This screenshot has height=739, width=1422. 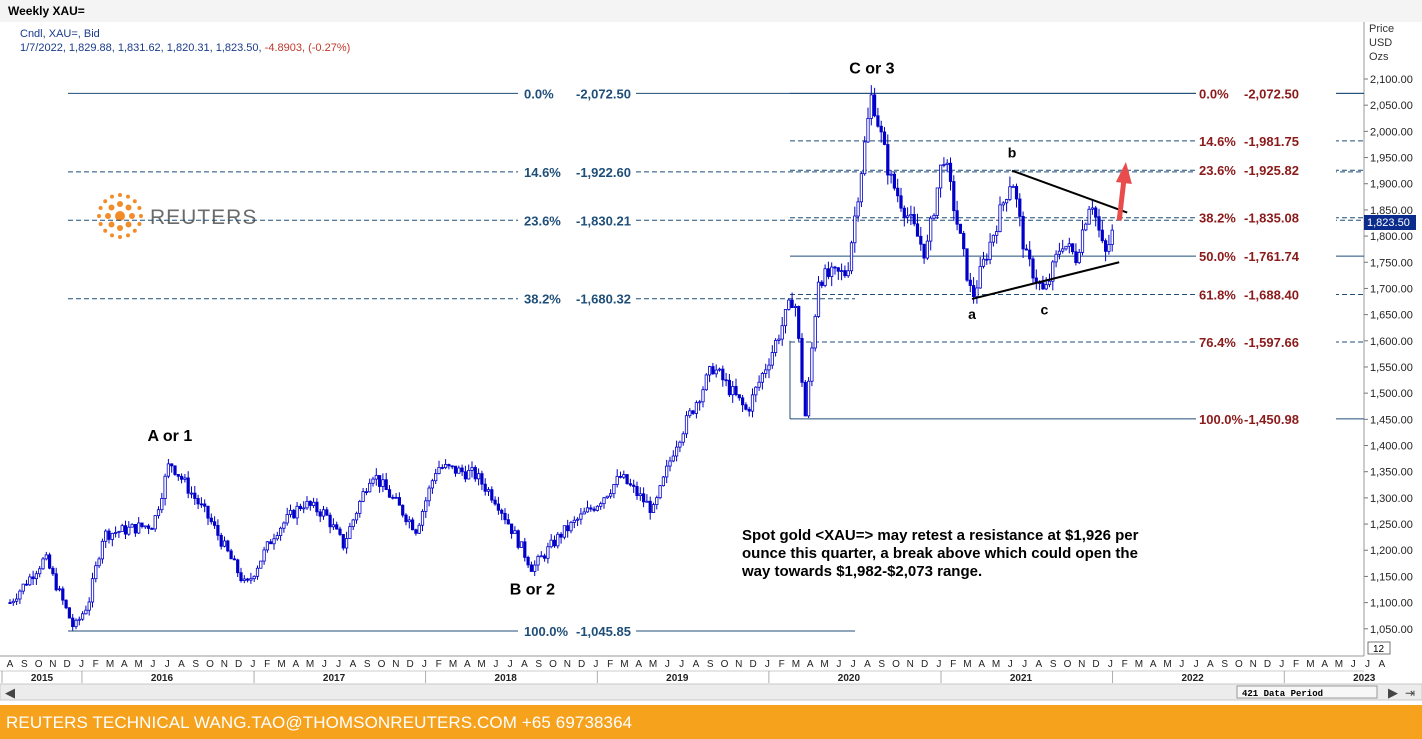 I want to click on triangle-trendlines, so click(x=1051, y=231).